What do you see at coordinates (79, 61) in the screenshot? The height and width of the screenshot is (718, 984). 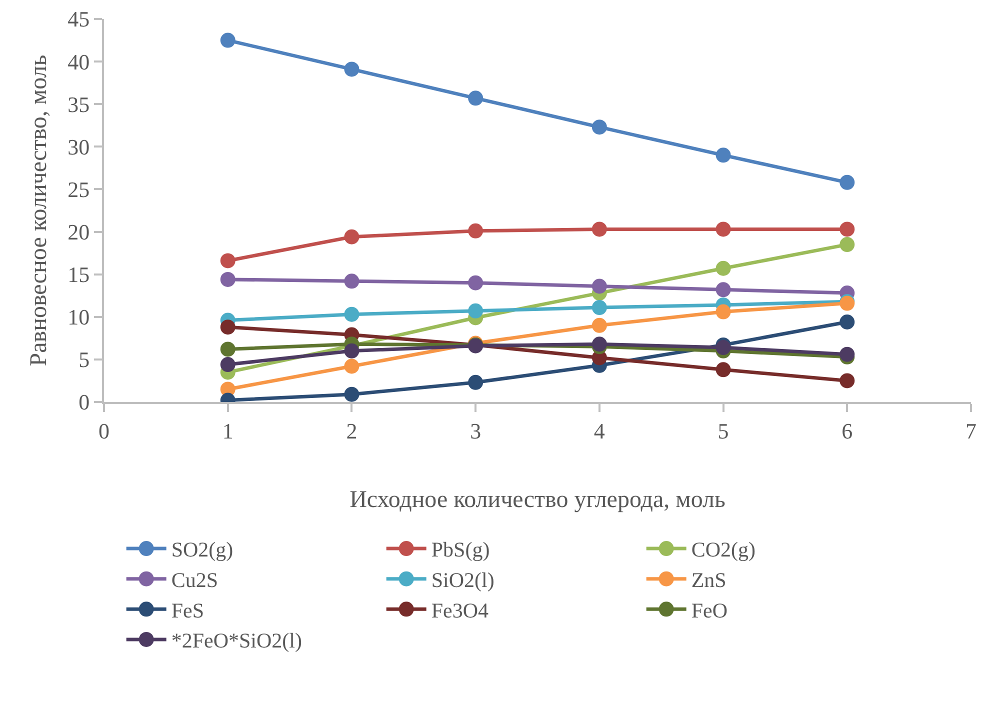 I see `y-tick-label: 40` at bounding box center [79, 61].